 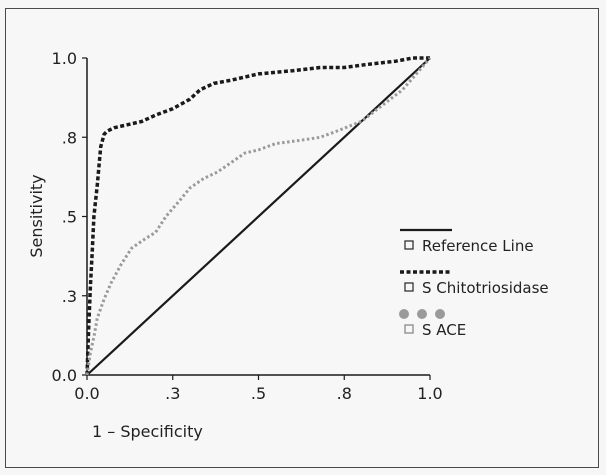 I want to click on y-tick-label: .5, so click(x=69, y=217).